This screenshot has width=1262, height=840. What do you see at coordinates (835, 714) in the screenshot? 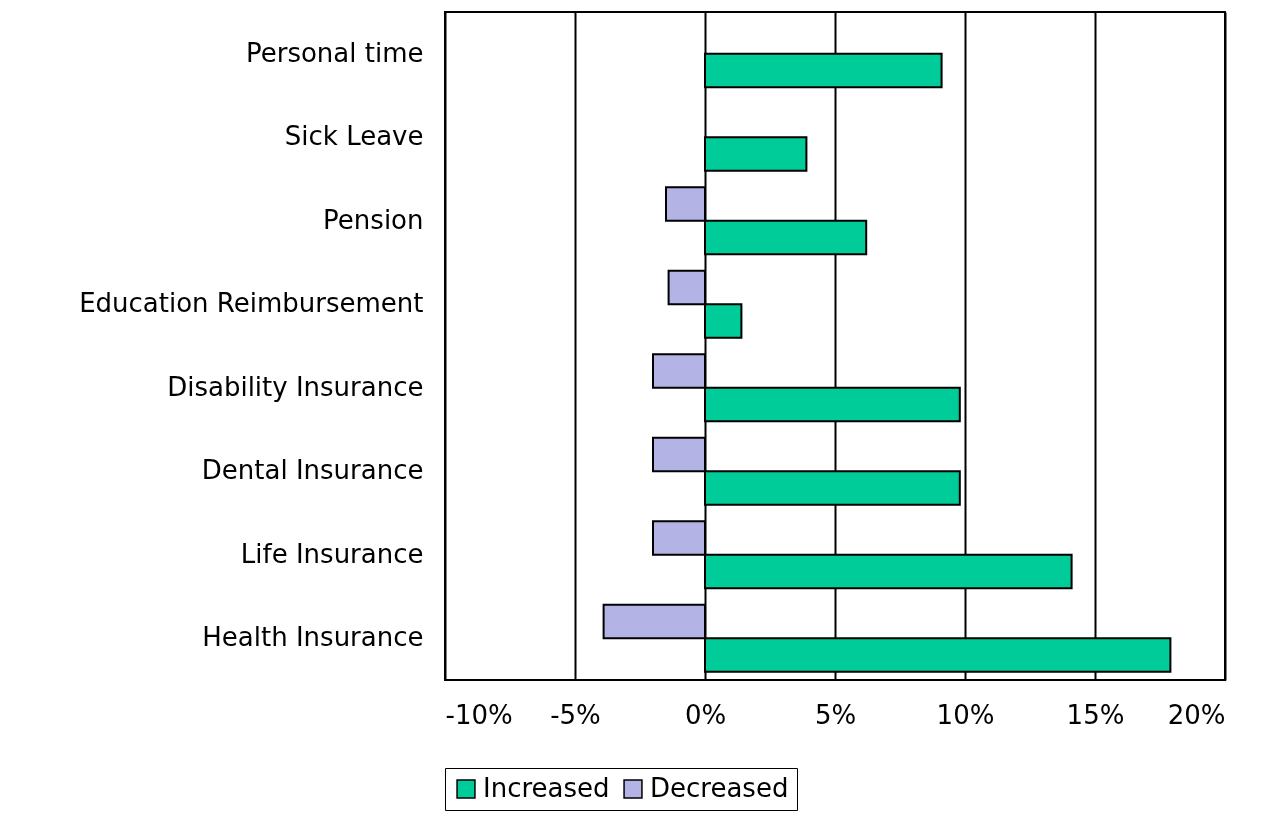
I see `x-tick-label: 5%` at bounding box center [835, 714].